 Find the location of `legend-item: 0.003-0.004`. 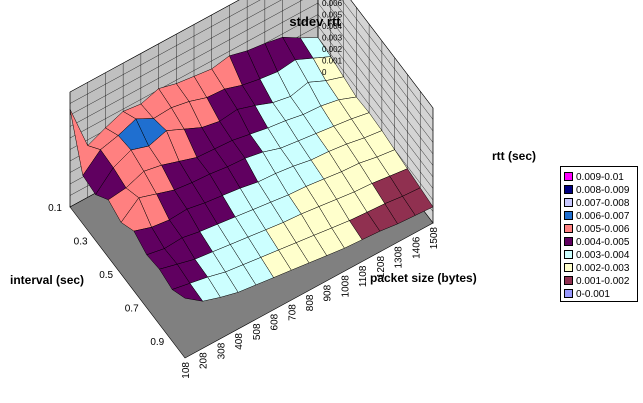

legend-item: 0.003-0.004 is located at coordinates (597, 255).